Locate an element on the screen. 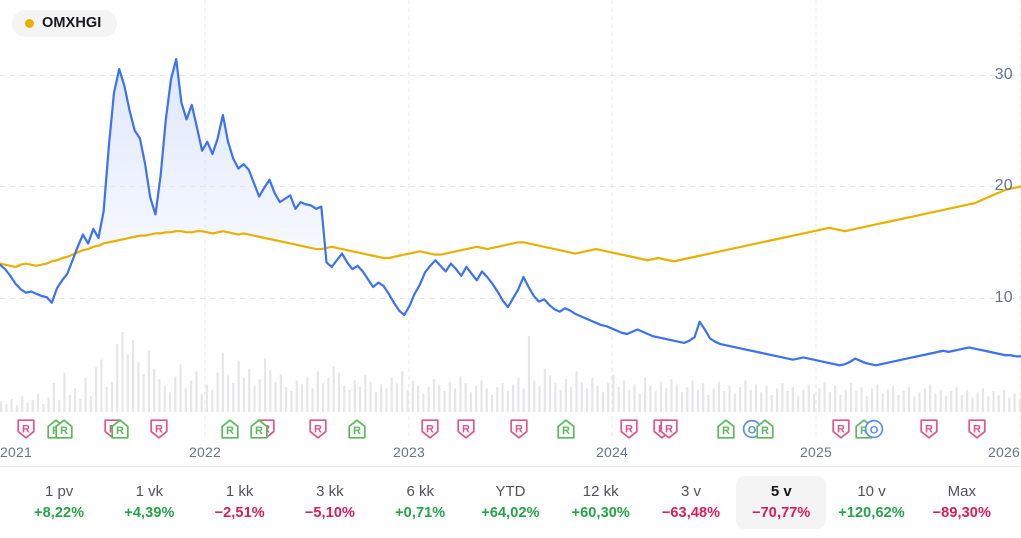 This screenshot has width=1021, height=538. legend-color-dot is located at coordinates (29, 23).